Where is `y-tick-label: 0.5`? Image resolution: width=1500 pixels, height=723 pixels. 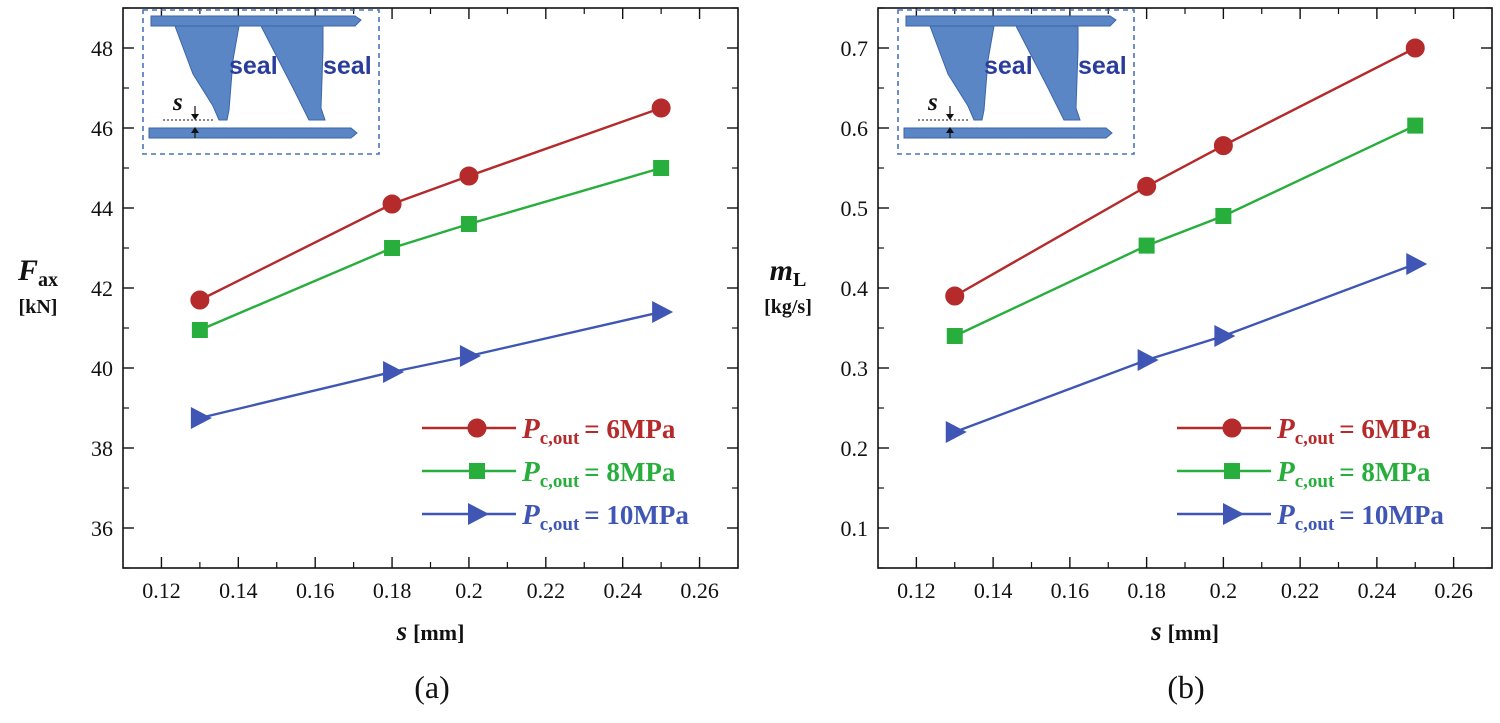 y-tick-label: 0.5 is located at coordinates (855, 208).